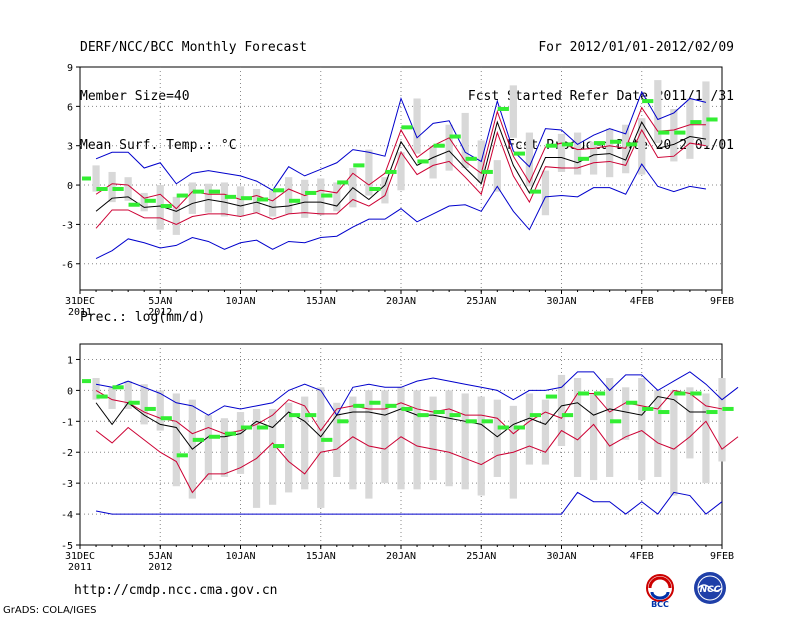  Describe the element at coordinates (70, 186) in the screenshot. I see `y-tick-label: 0` at that location.